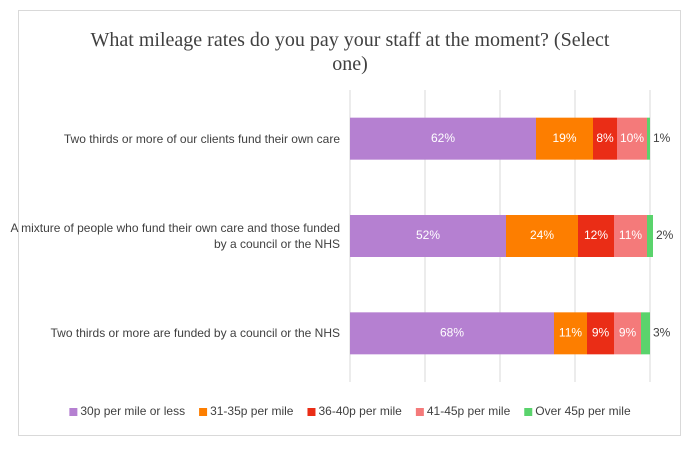 The width and height of the screenshot is (700, 455). I want to click on value-label: 12%, so click(596, 235).